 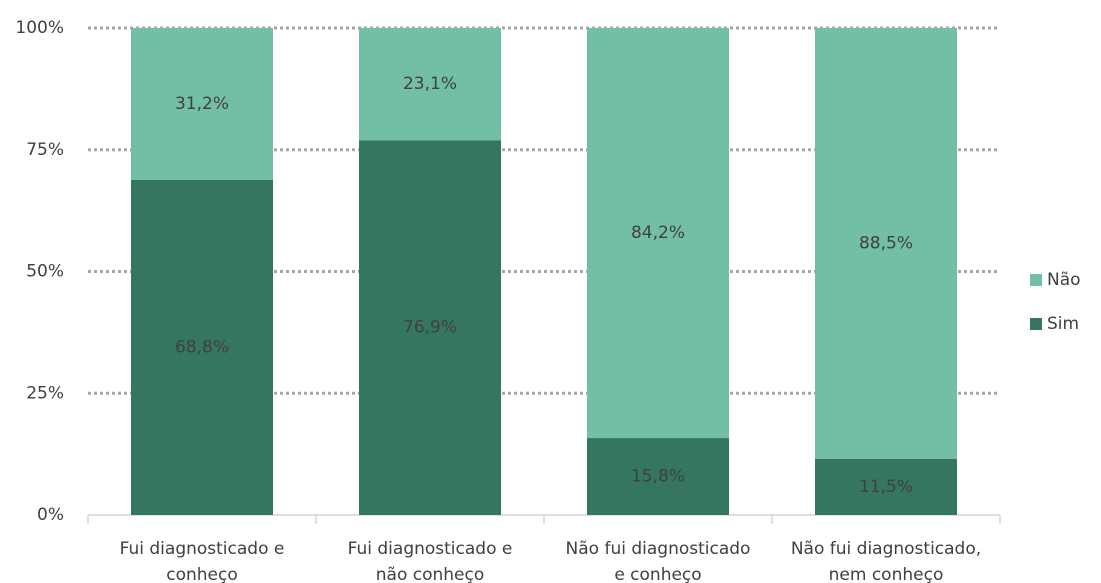 I want to click on data-label: 68,8%, so click(x=202, y=347).